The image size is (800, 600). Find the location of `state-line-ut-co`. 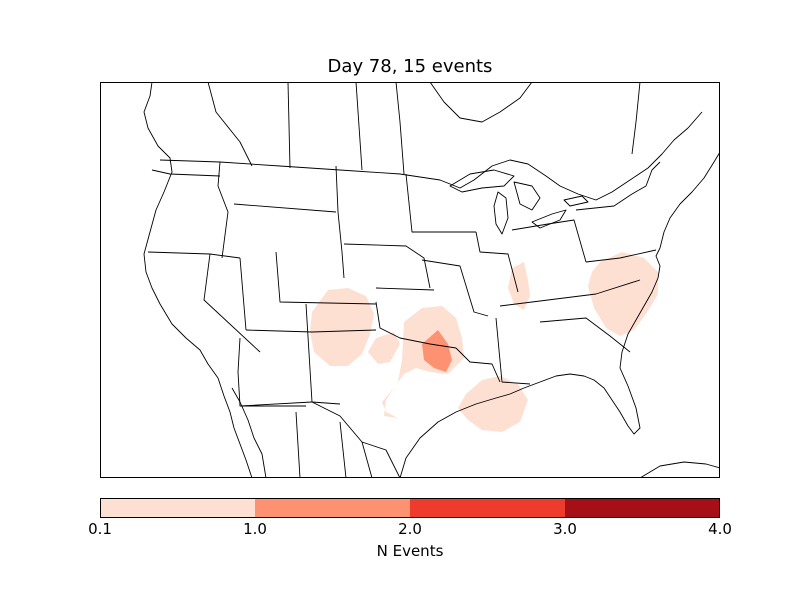

state-line-ut-co is located at coordinates (311, 331).